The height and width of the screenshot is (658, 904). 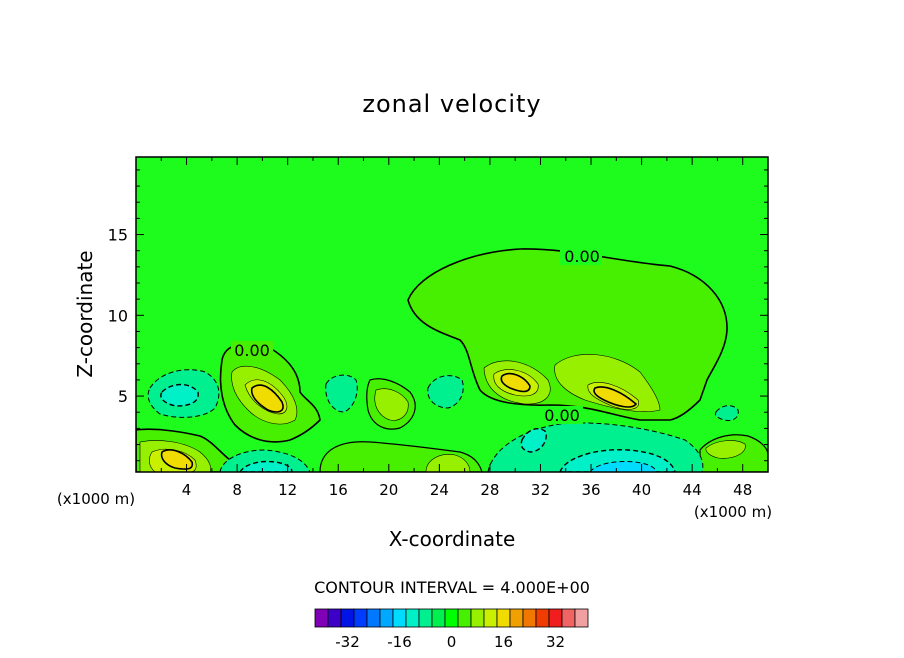 I want to click on chart-title: zonal velocity, so click(x=451, y=104).